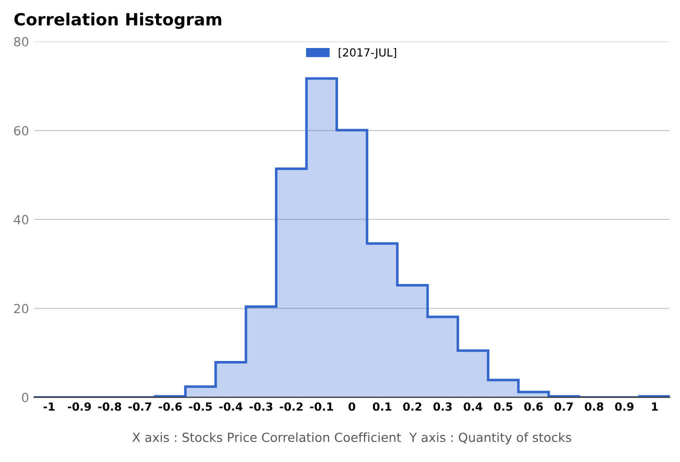  Describe the element at coordinates (118, 20) in the screenshot. I see `chart-title: Correlation Histogram` at that location.